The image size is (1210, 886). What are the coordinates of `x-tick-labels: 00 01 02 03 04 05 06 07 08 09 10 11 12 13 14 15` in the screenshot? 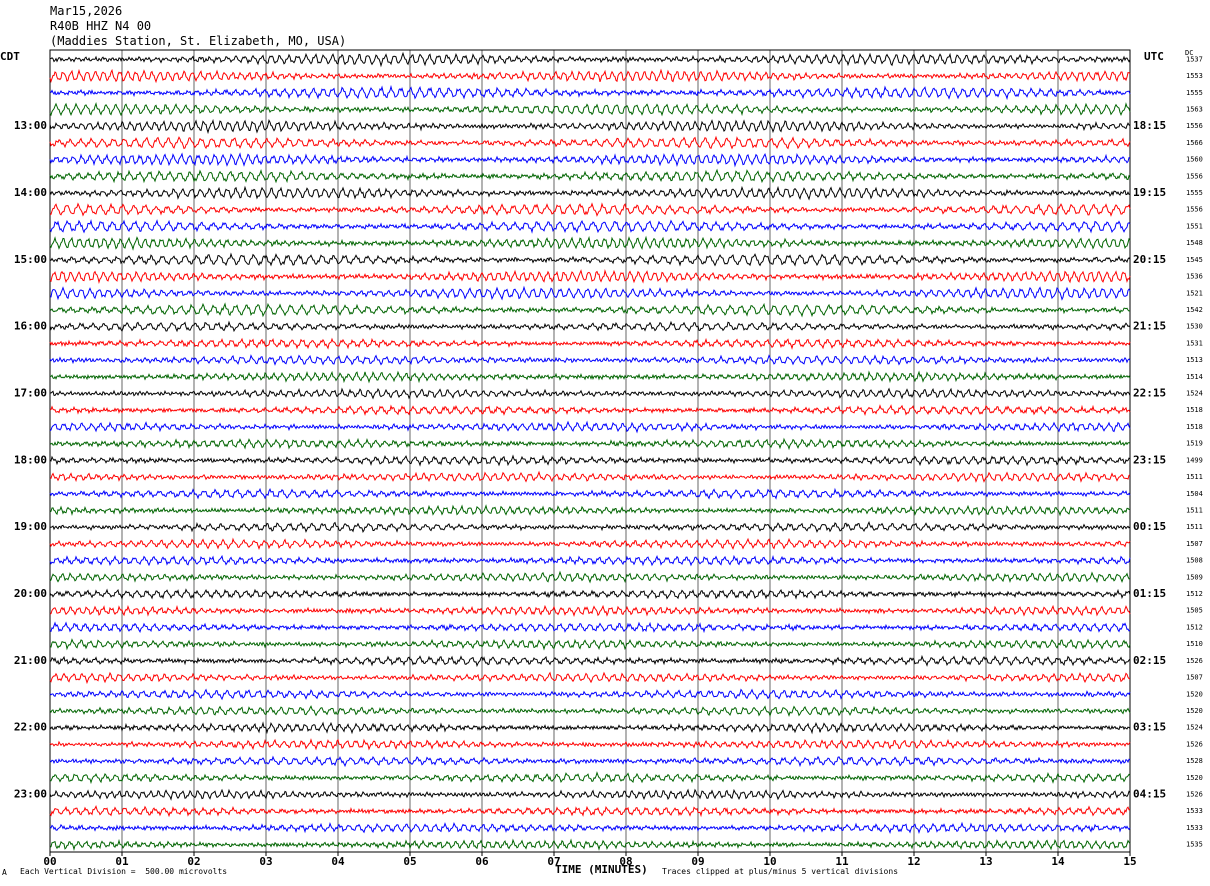 It's located at (590, 860).